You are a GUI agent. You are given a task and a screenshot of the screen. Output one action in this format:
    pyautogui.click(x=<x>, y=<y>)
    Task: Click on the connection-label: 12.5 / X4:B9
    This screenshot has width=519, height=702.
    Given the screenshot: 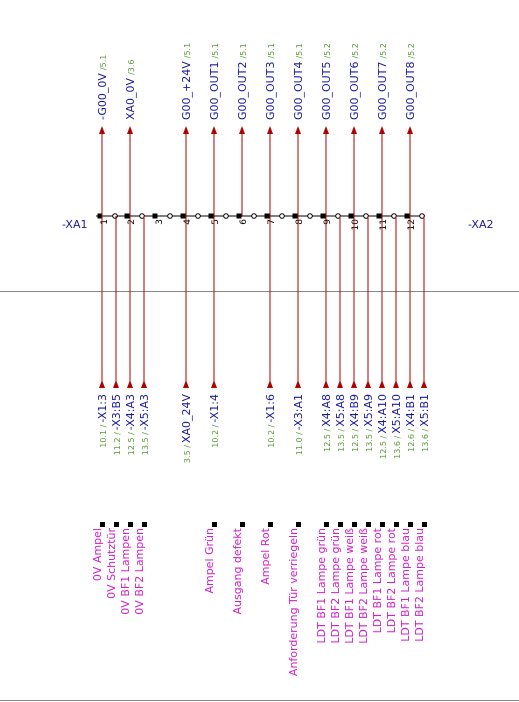 What is the action you would take?
    pyautogui.click(x=354, y=423)
    